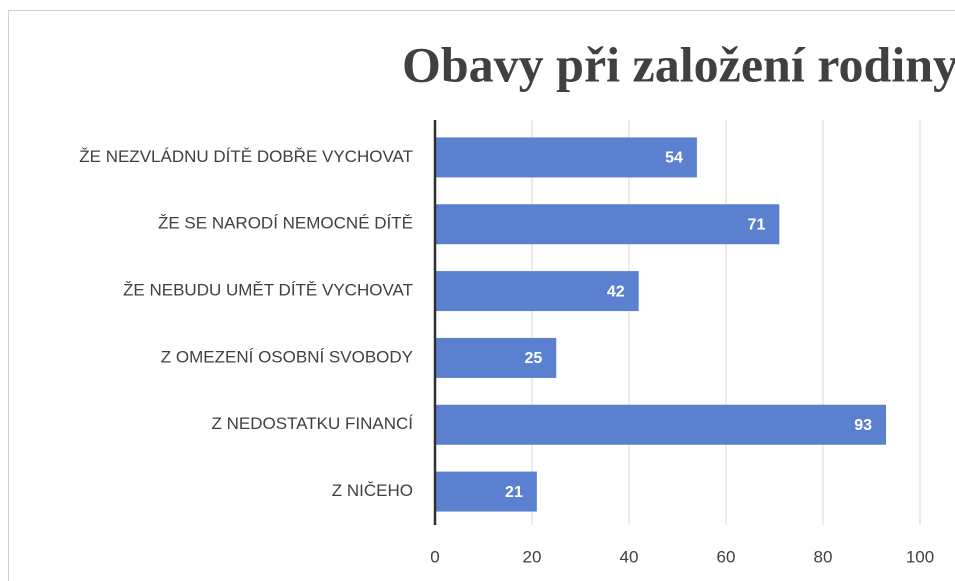 The width and height of the screenshot is (955, 581). Describe the element at coordinates (313, 423) in the screenshot. I see `y-tick-label: Z NEDOSTATKU FINANCÍ` at that location.